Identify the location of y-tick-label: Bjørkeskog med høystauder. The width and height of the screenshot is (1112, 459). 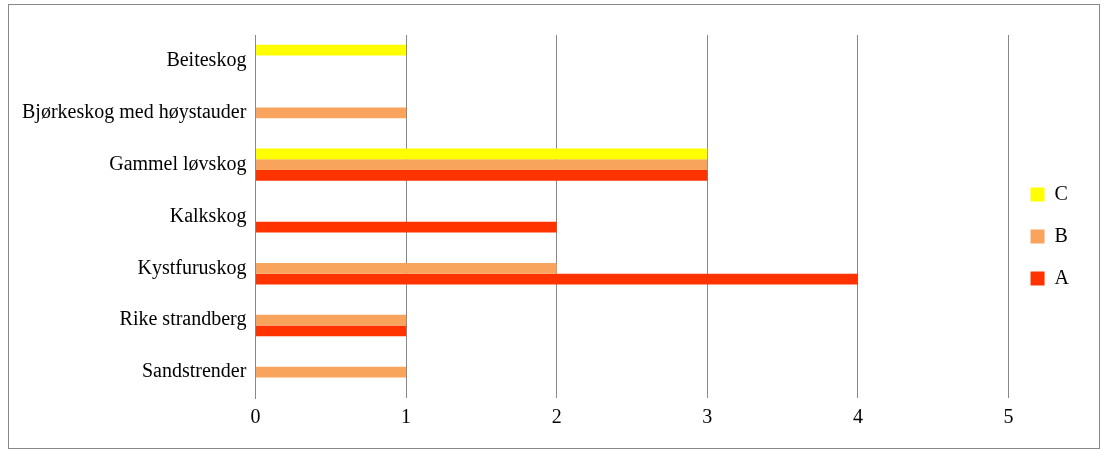
(134, 112).